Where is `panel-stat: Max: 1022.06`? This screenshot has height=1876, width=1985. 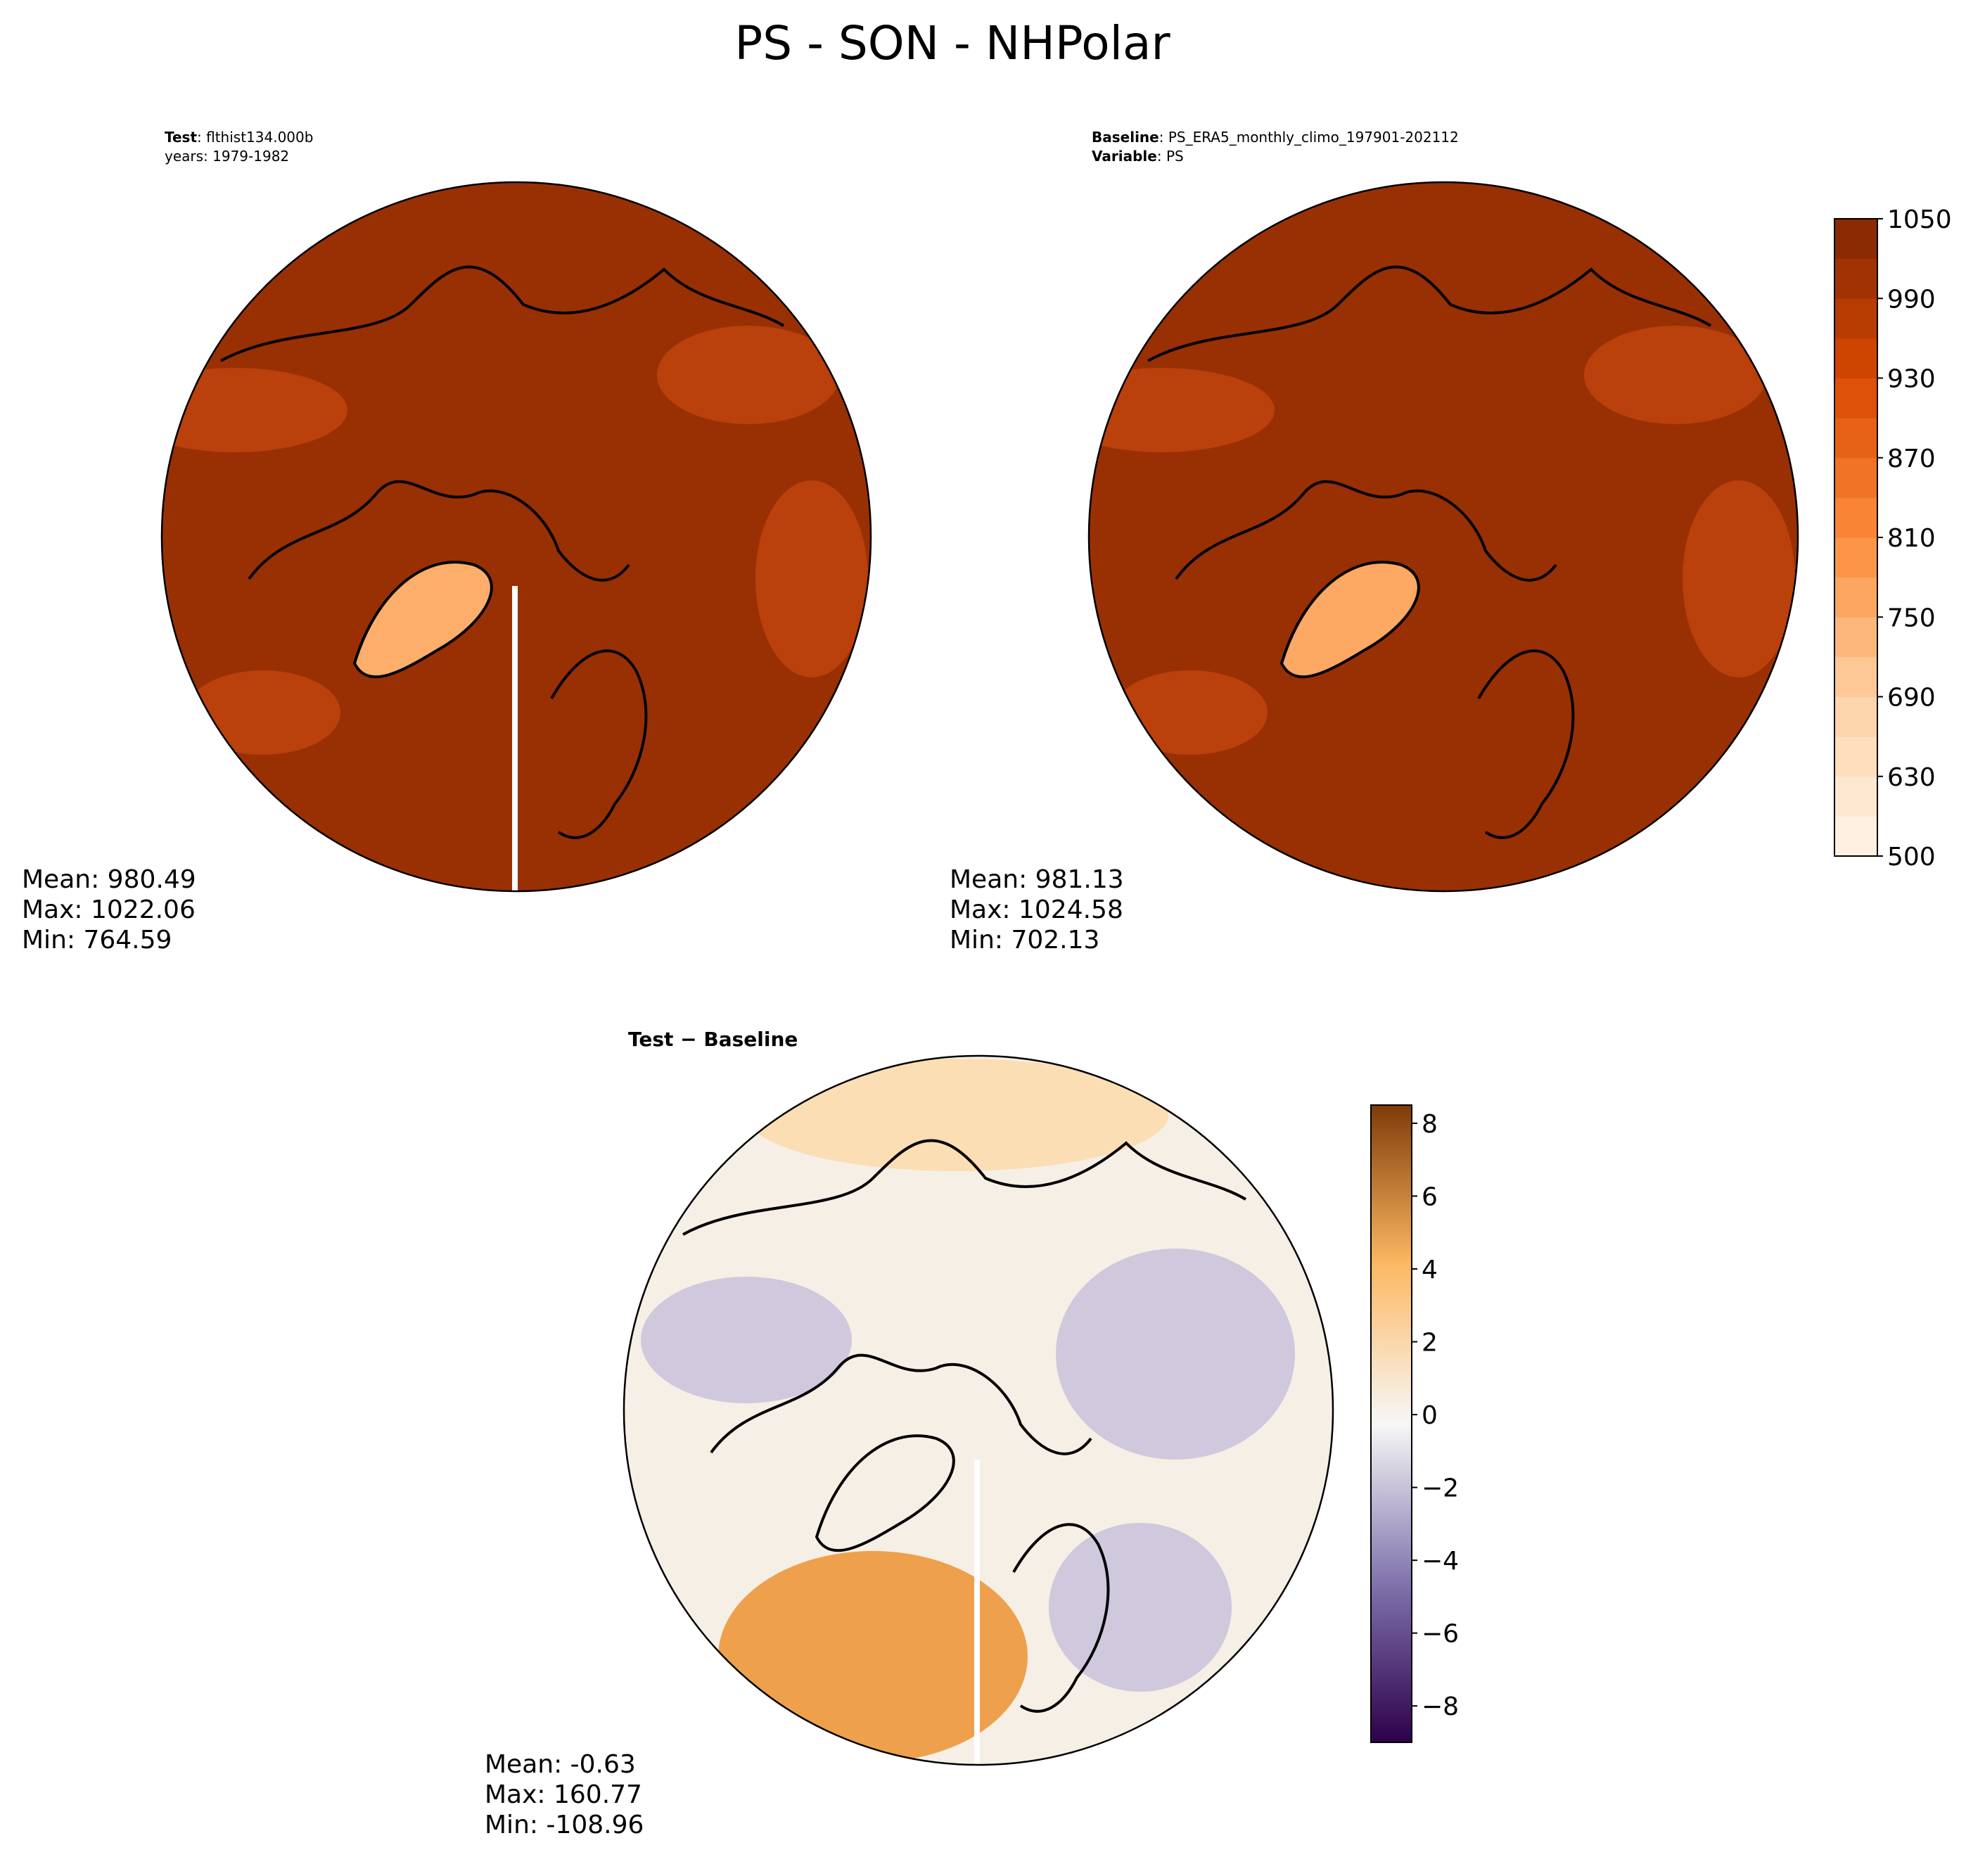 panel-stat: Max: 1022.06 is located at coordinates (109, 909).